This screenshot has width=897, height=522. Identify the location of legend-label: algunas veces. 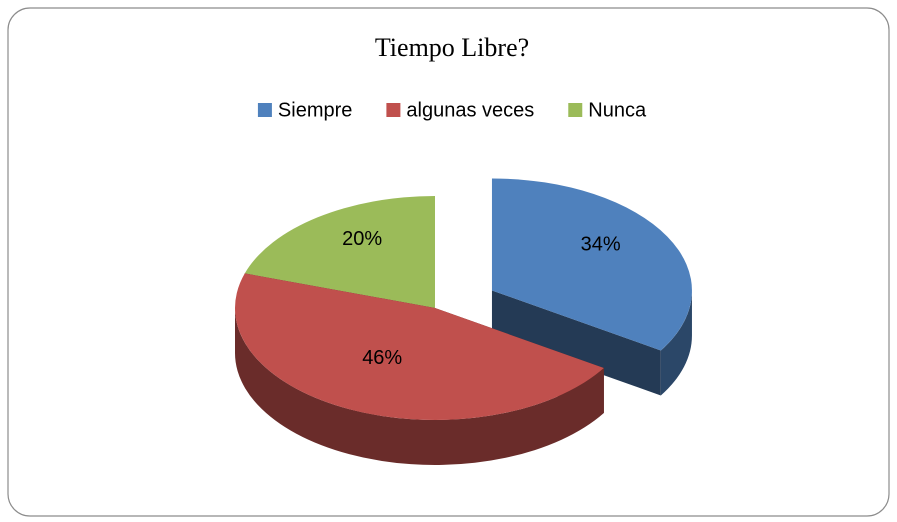
(470, 110).